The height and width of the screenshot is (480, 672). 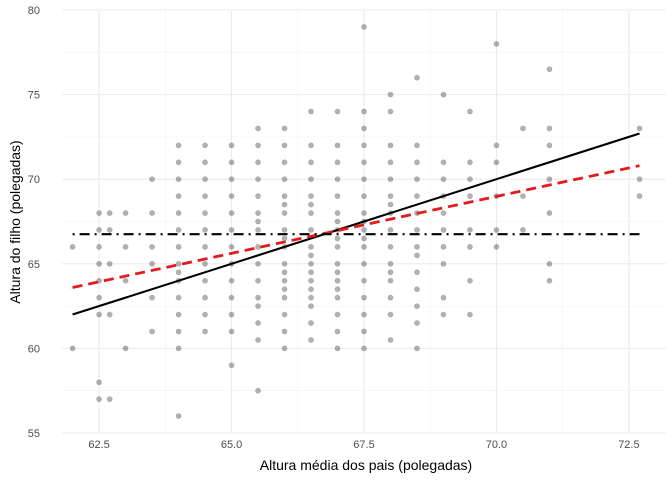 What do you see at coordinates (34, 222) in the screenshot?
I see `y-axis-tick-labels: 55 60 65 70 75 80` at bounding box center [34, 222].